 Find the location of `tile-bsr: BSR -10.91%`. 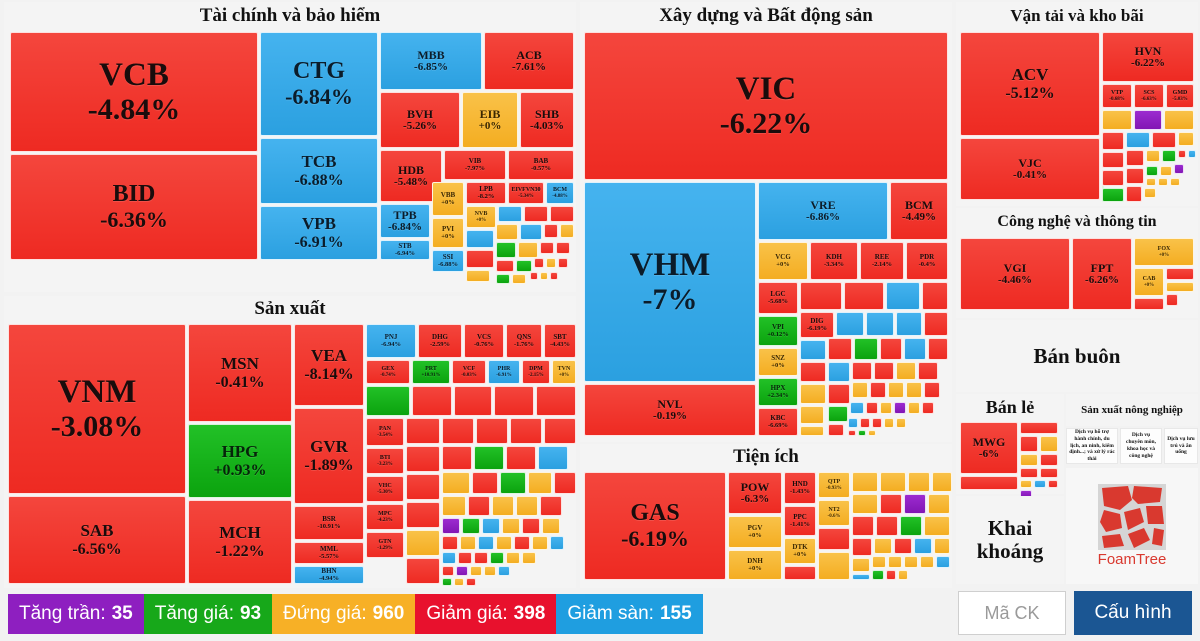

tile-bsr: BSR -10.91% is located at coordinates (329, 523).